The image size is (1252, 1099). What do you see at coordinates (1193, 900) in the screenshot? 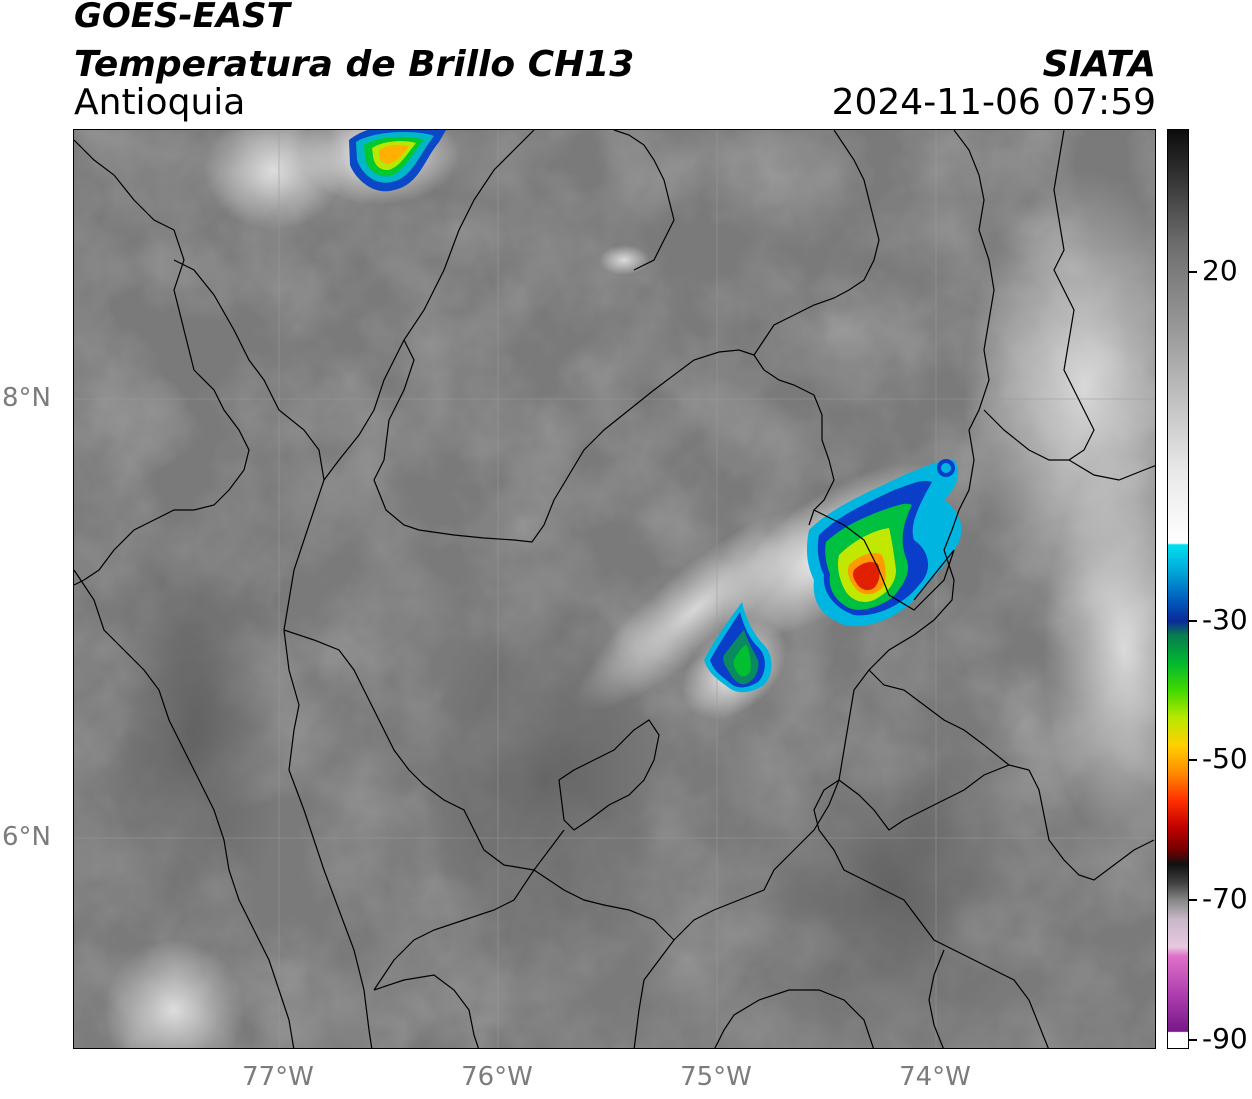
I see `cb-tick-minus70` at bounding box center [1193, 900].